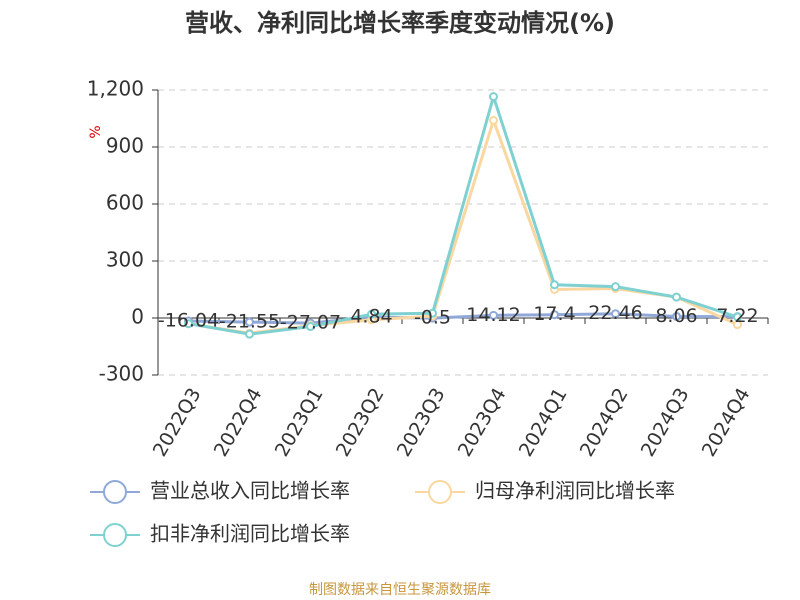 The width and height of the screenshot is (800, 600). I want to click on x-tick-label: 2023Q3, so click(421, 422).